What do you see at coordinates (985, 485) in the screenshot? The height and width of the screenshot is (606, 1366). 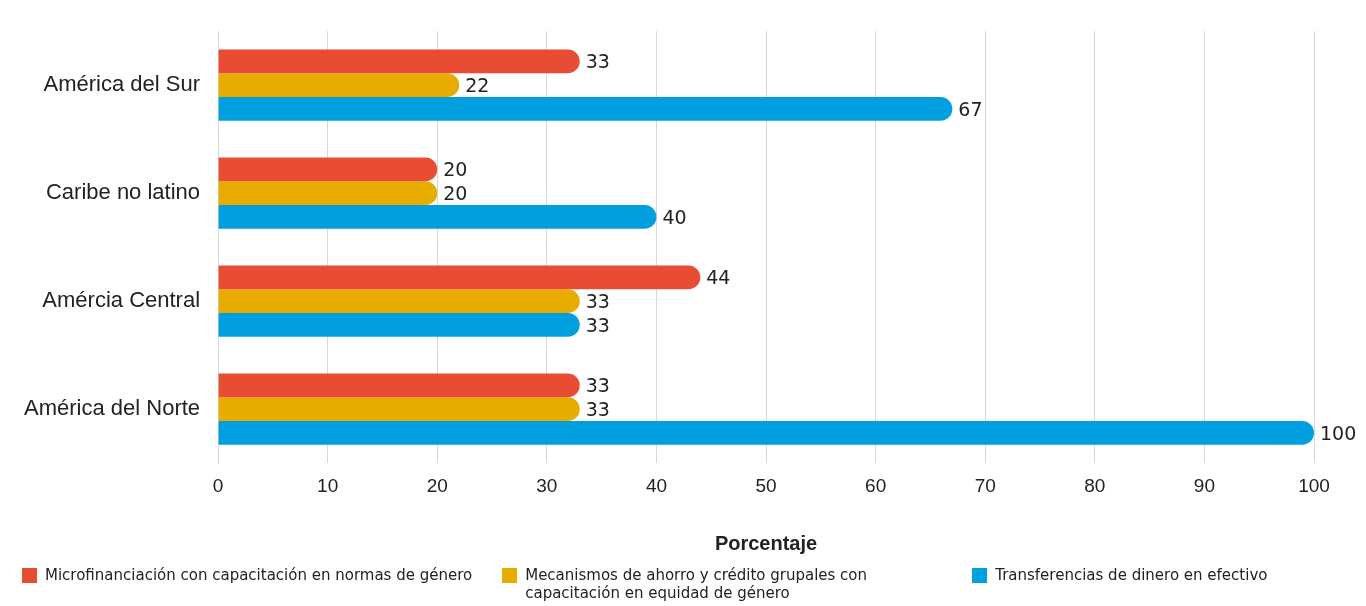 I see `x-tick-label: 70` at bounding box center [985, 485].